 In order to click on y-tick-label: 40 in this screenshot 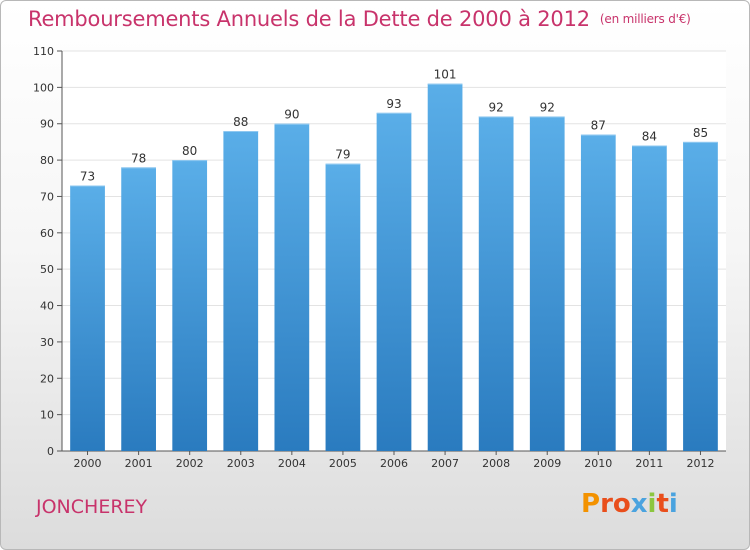, I will do `click(47, 306)`.